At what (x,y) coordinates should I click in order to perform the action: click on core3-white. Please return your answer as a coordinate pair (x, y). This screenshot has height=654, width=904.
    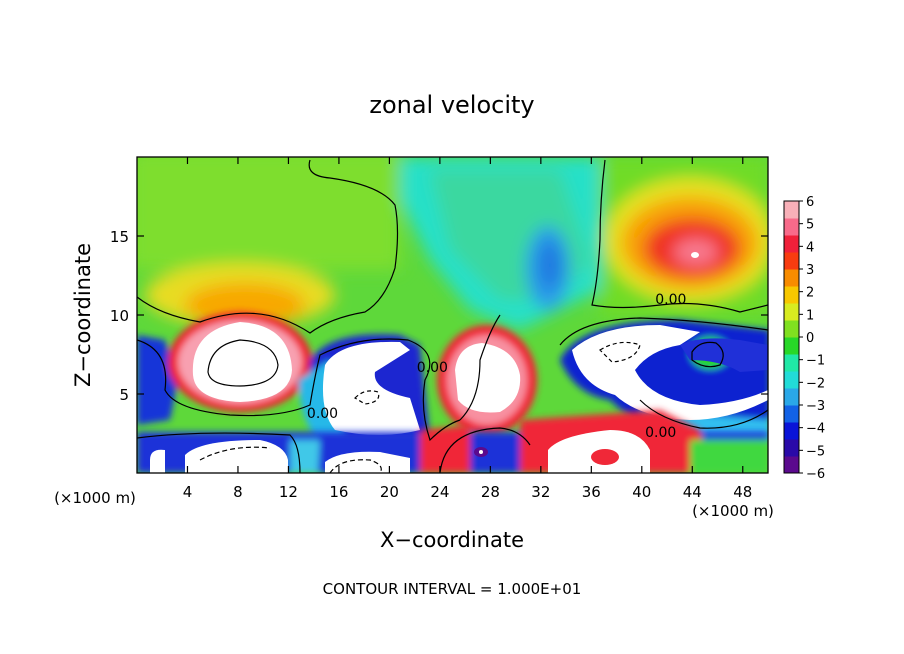
    Looking at the image, I should click on (488, 378).